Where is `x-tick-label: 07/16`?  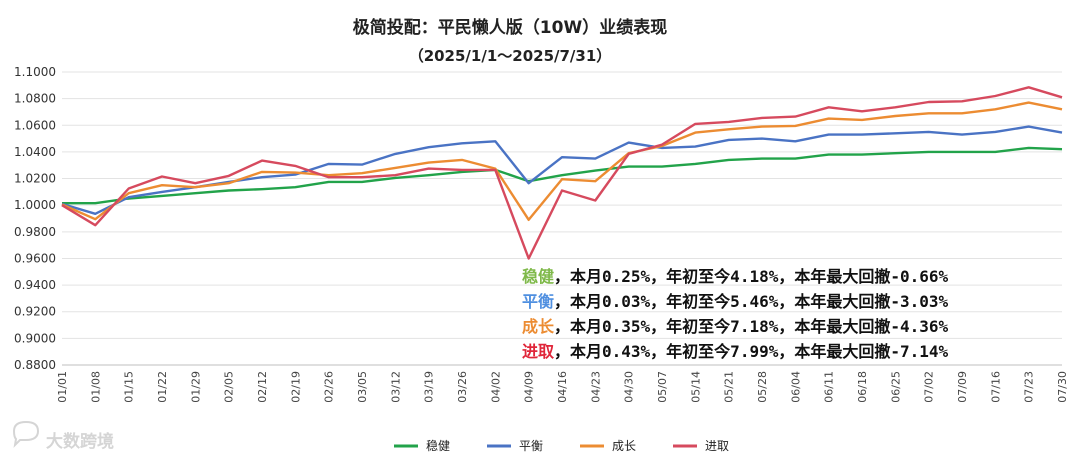 x-tick-label: 07/16 is located at coordinates (995, 387).